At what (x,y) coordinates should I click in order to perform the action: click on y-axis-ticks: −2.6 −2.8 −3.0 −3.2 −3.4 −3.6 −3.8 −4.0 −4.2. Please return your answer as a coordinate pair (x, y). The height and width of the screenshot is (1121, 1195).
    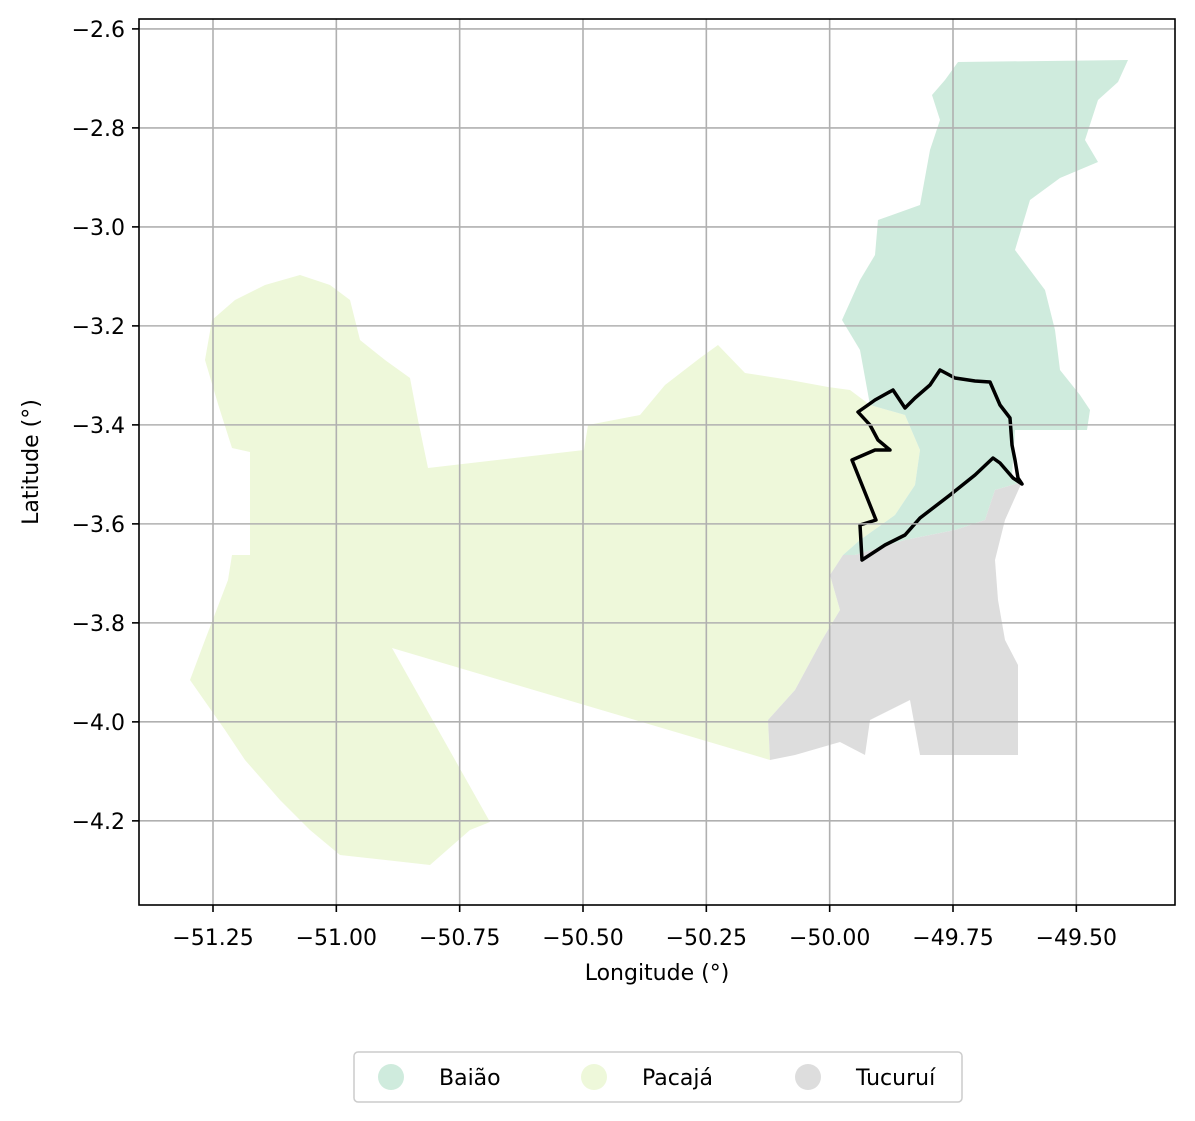
    Looking at the image, I should click on (105, 426).